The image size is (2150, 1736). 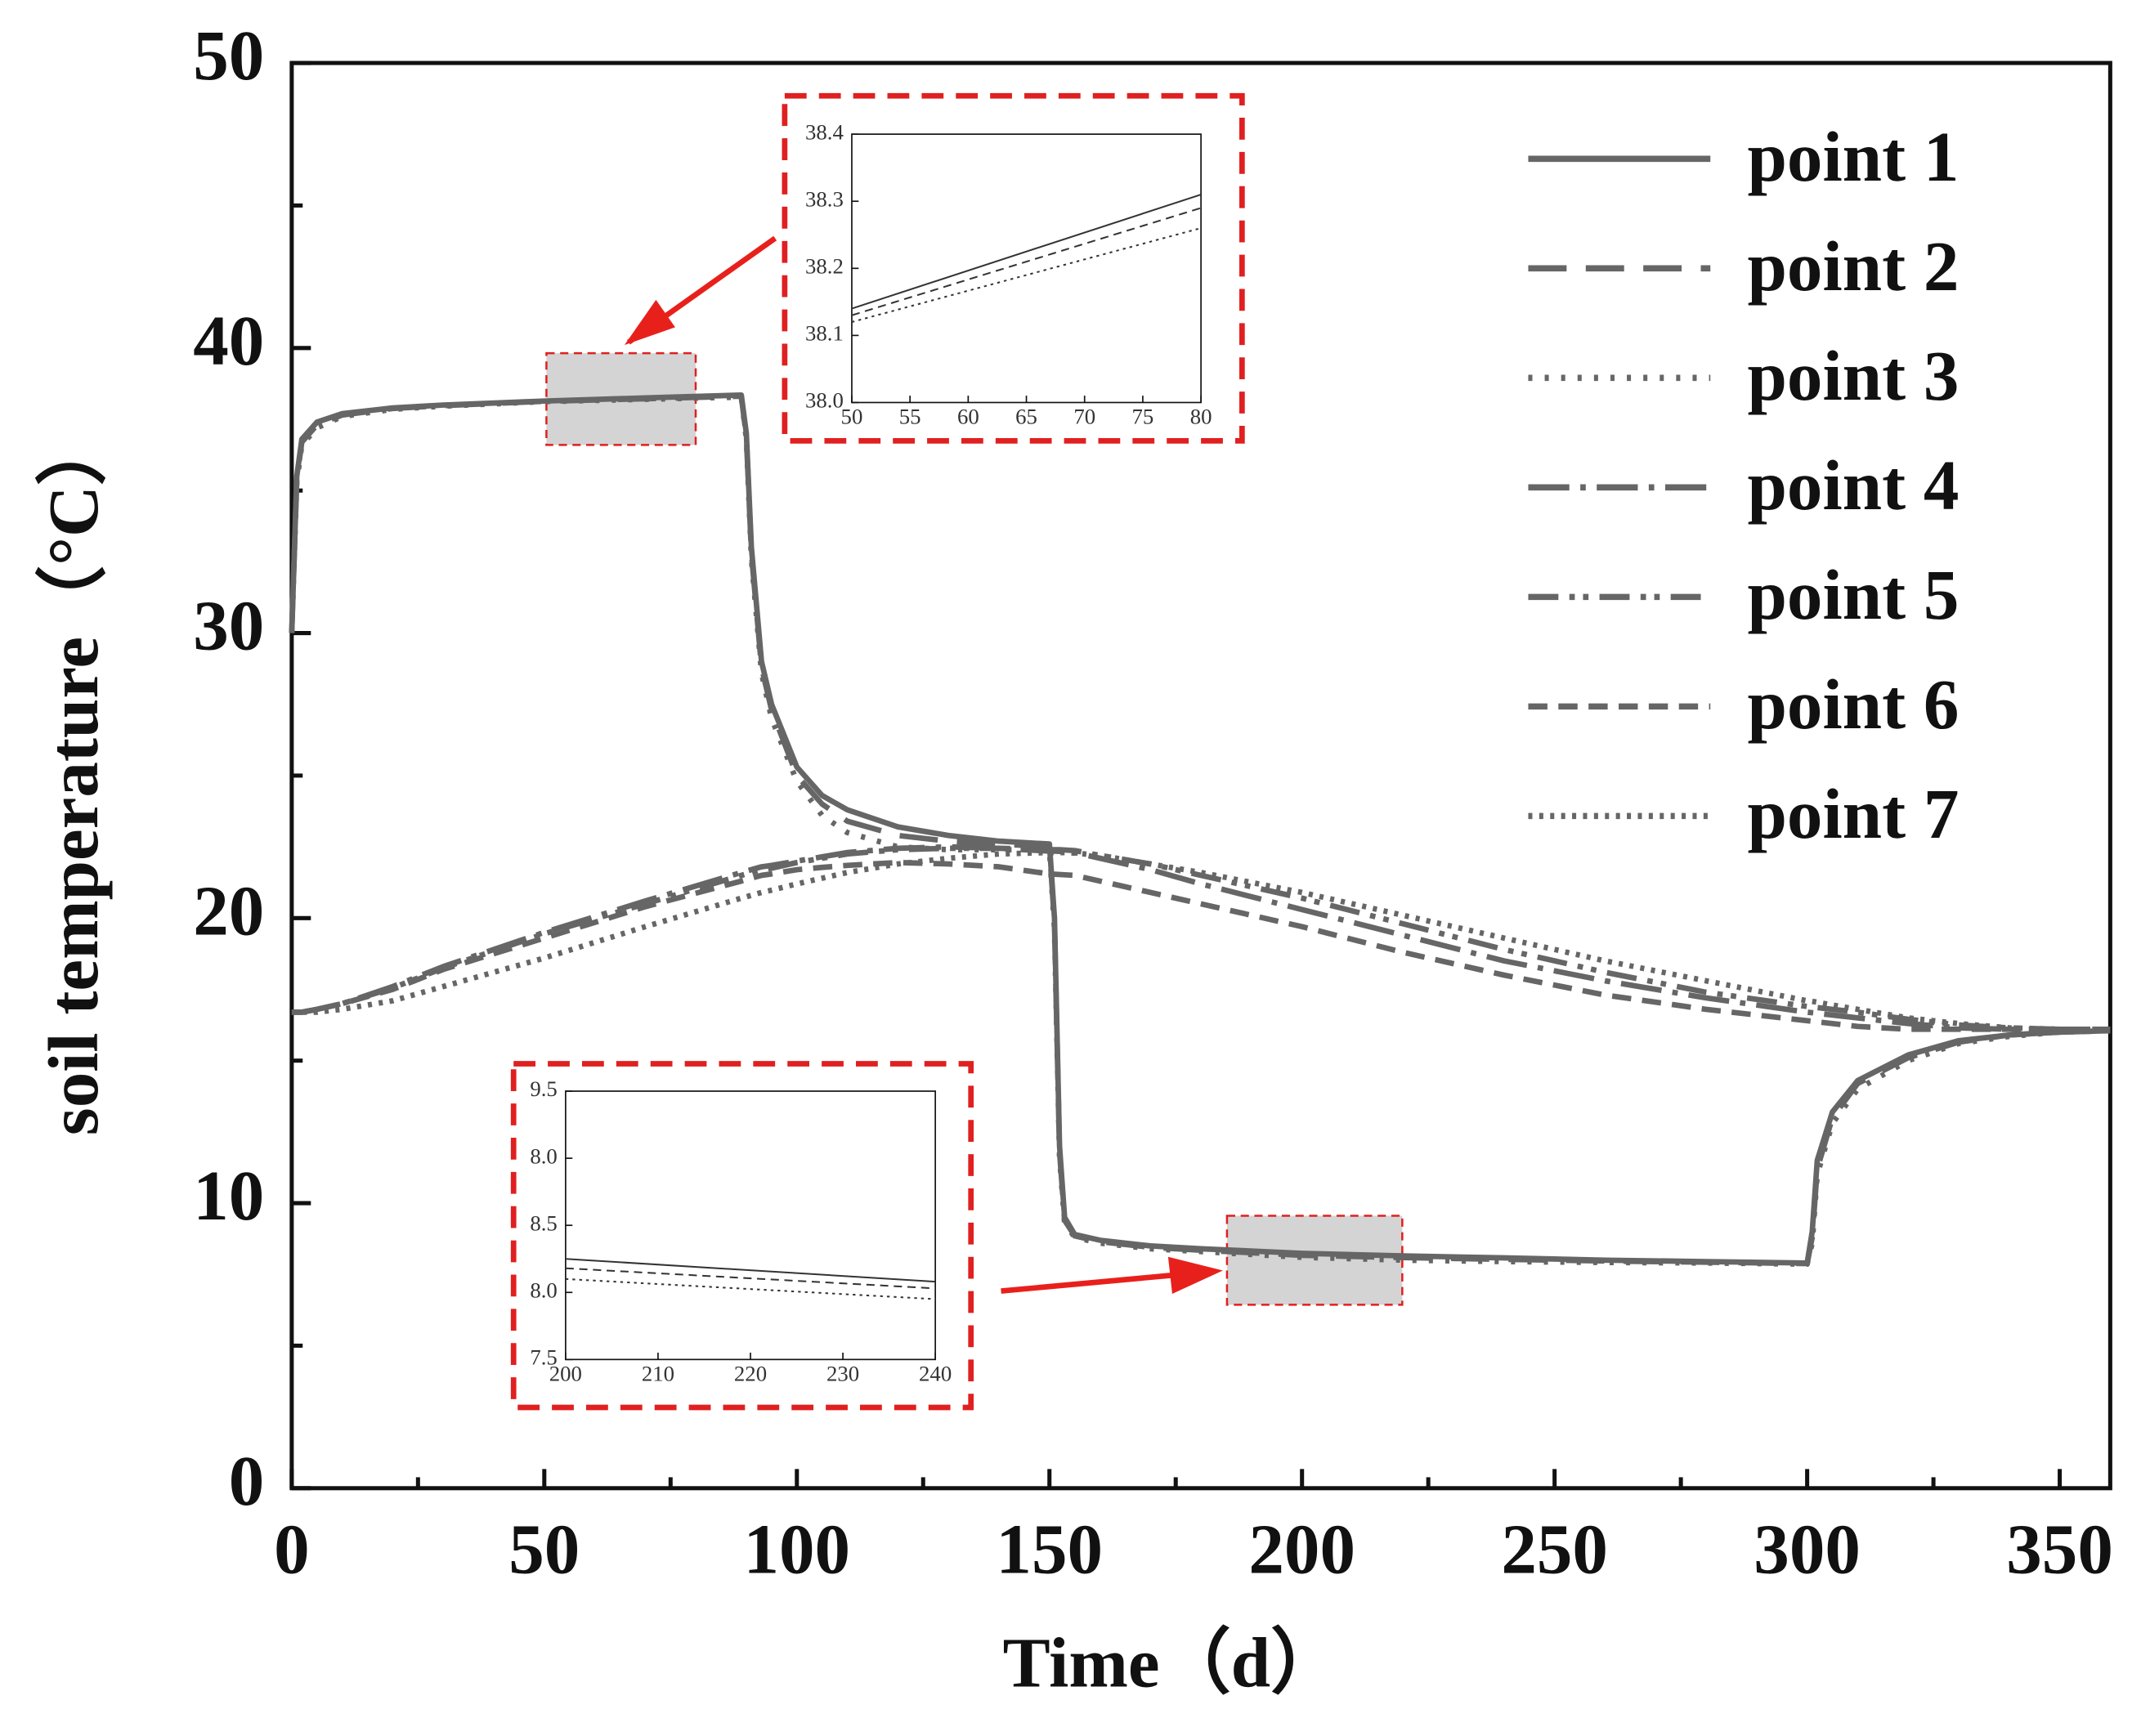 I want to click on arrow, so click(x=1090, y=1283).